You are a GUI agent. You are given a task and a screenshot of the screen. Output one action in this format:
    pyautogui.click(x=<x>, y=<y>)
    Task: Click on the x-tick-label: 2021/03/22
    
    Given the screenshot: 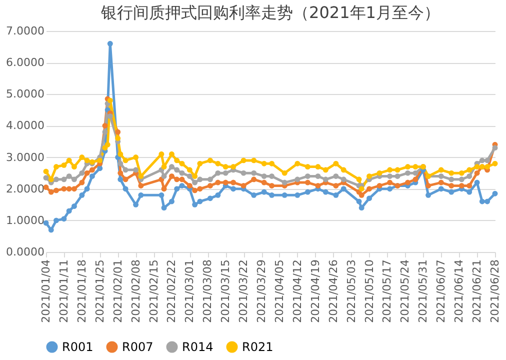 What is the action you would take?
    pyautogui.click(x=243, y=291)
    